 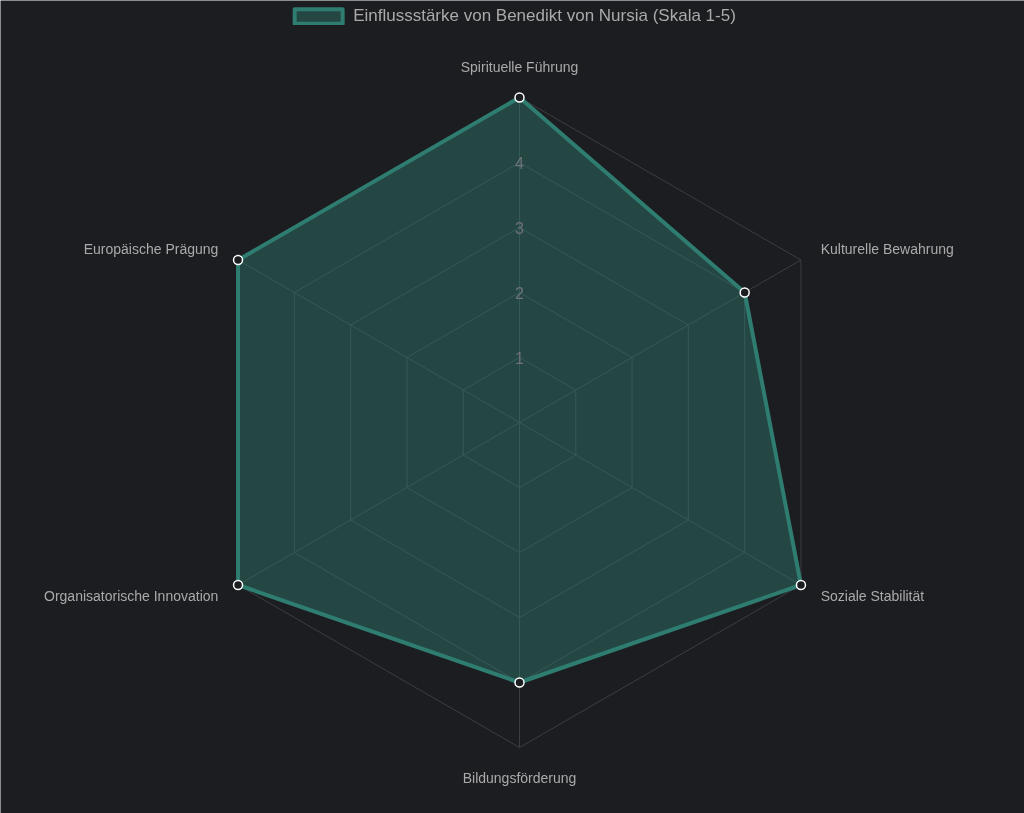 I want to click on y-tick-label: 3, so click(x=520, y=228).